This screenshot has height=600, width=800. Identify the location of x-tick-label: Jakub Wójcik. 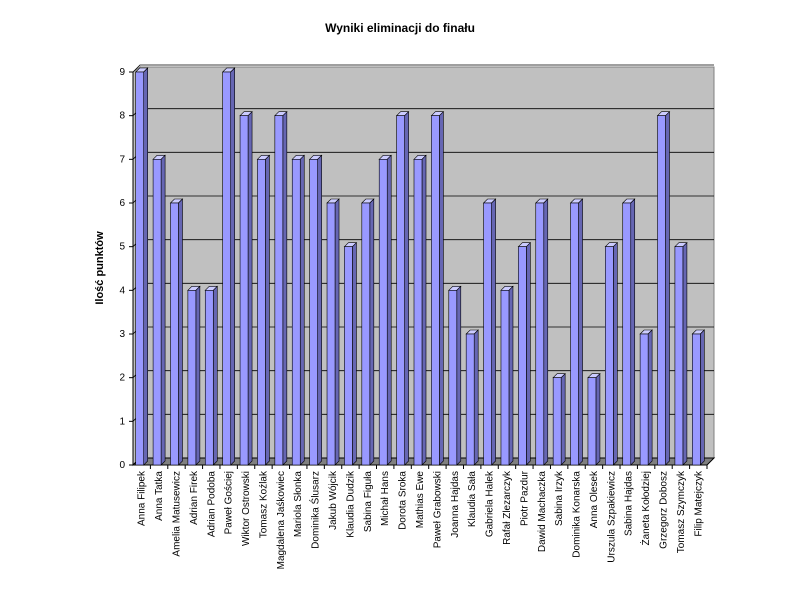
(333, 500).